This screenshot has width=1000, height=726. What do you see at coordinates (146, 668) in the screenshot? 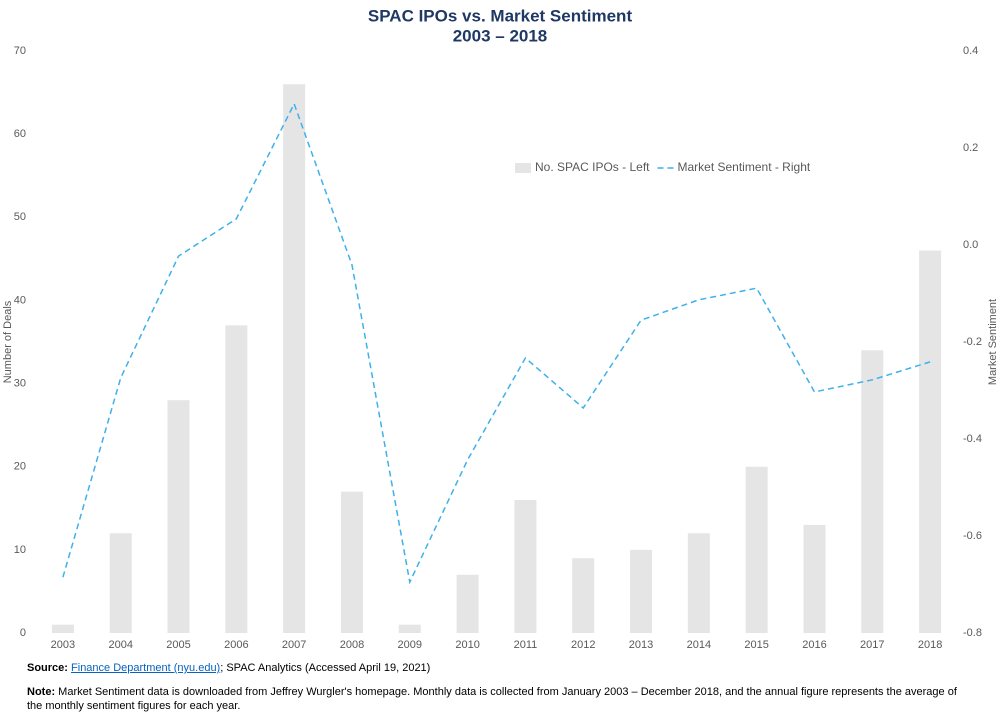
I see `source-link: Finance Department (nyu.edu)` at bounding box center [146, 668].